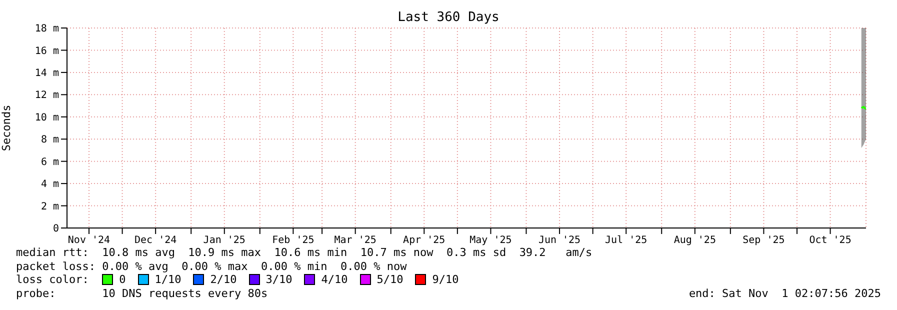  I want to click on text: probe: 10 DNS requests every 80s, so click(142, 293).